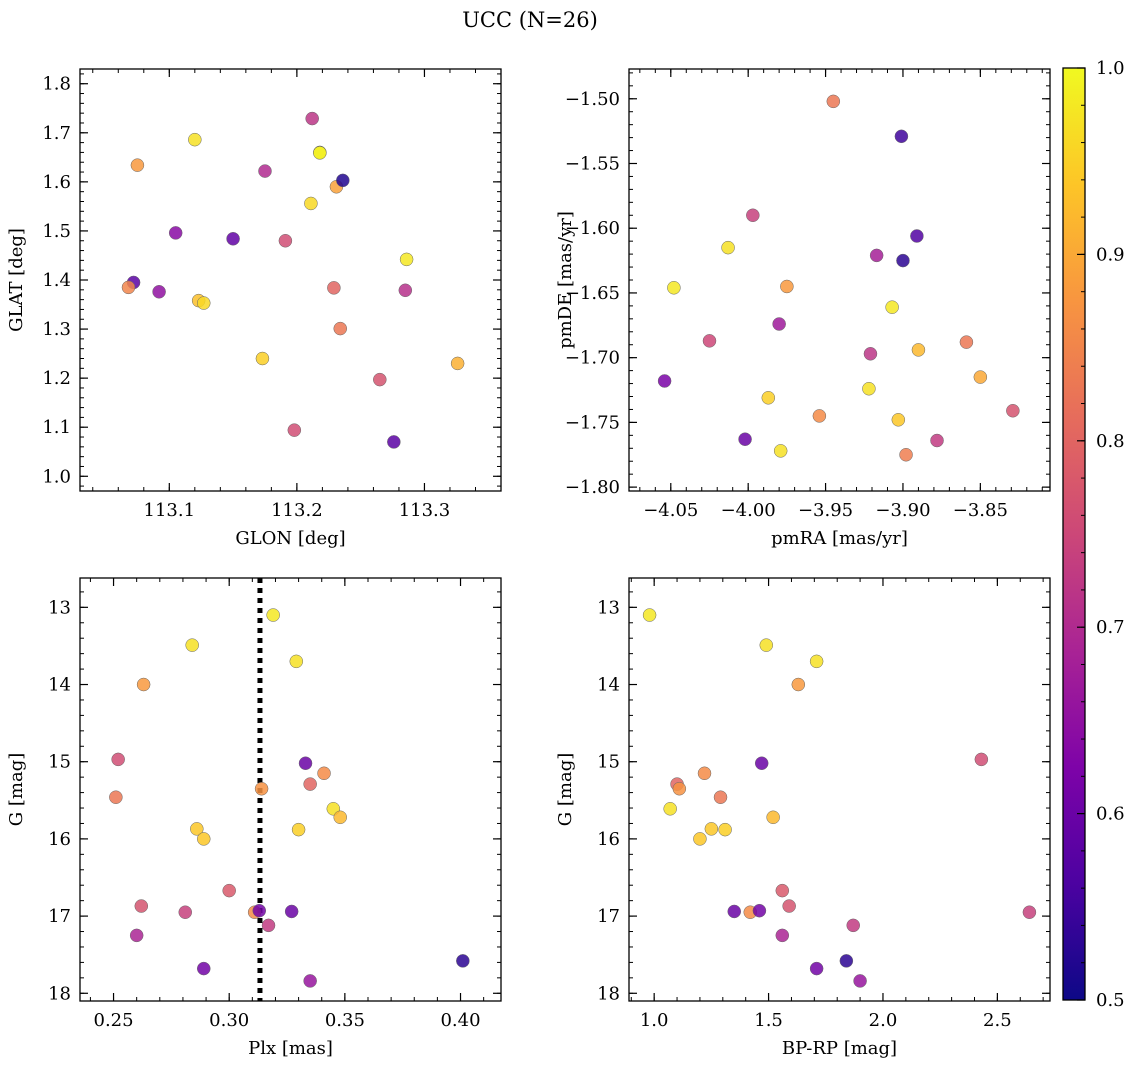  What do you see at coordinates (768, 1020) in the screenshot?
I see `x-tick-label: 1.5` at bounding box center [768, 1020].